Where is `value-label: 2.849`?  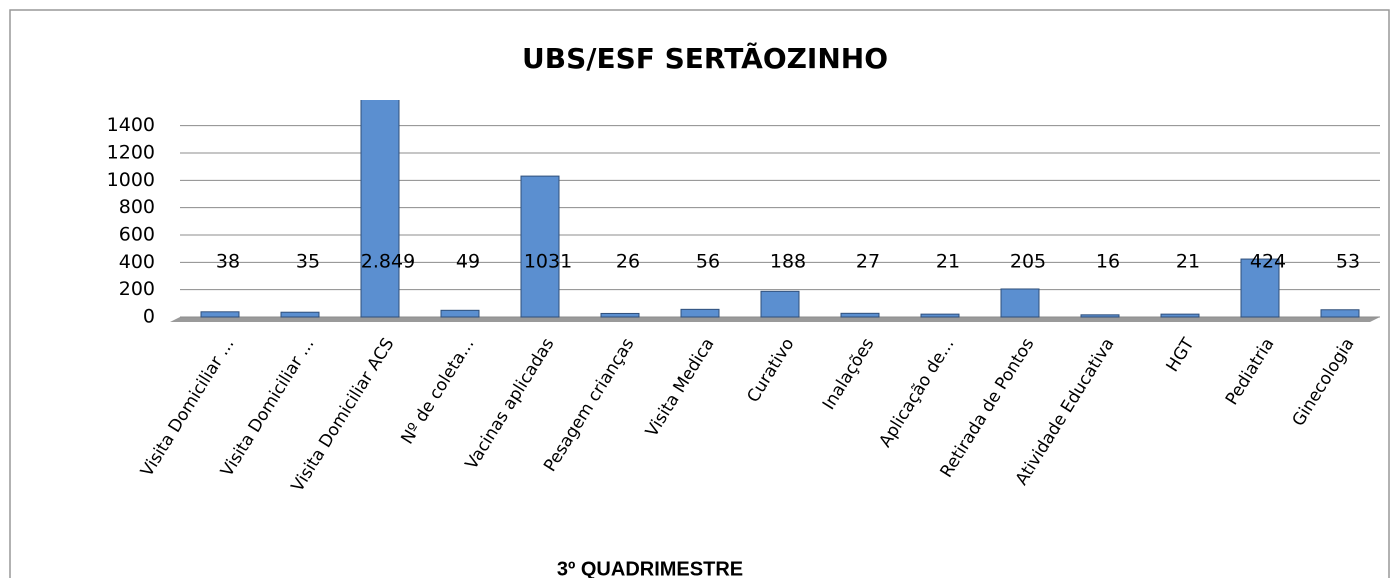 value-label: 2.849 is located at coordinates (388, 262).